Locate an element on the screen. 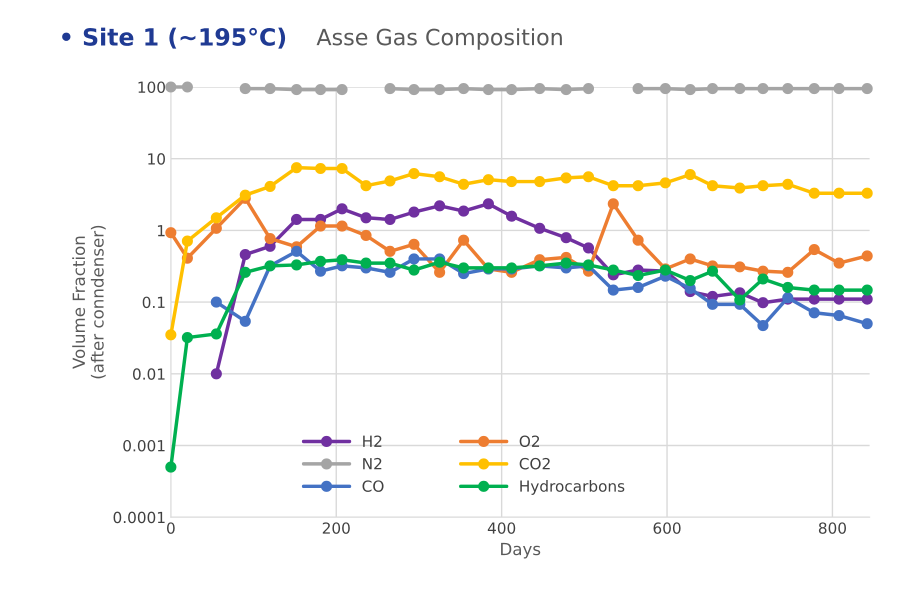 The width and height of the screenshot is (904, 600). y-tick-label: 100 is located at coordinates (151, 87).